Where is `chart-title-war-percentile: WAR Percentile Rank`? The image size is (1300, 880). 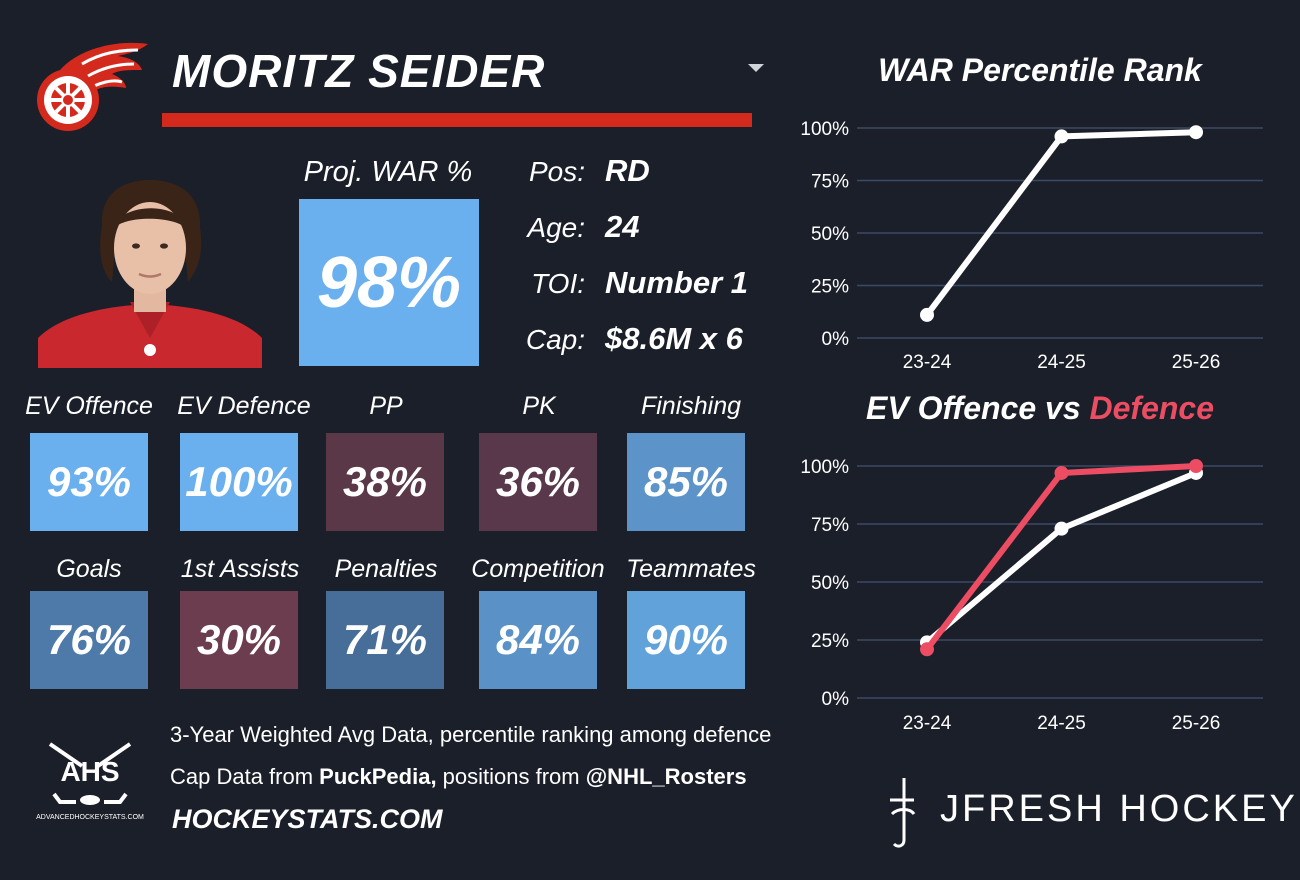 chart-title-war-percentile: WAR Percentile Rank is located at coordinates (1040, 70).